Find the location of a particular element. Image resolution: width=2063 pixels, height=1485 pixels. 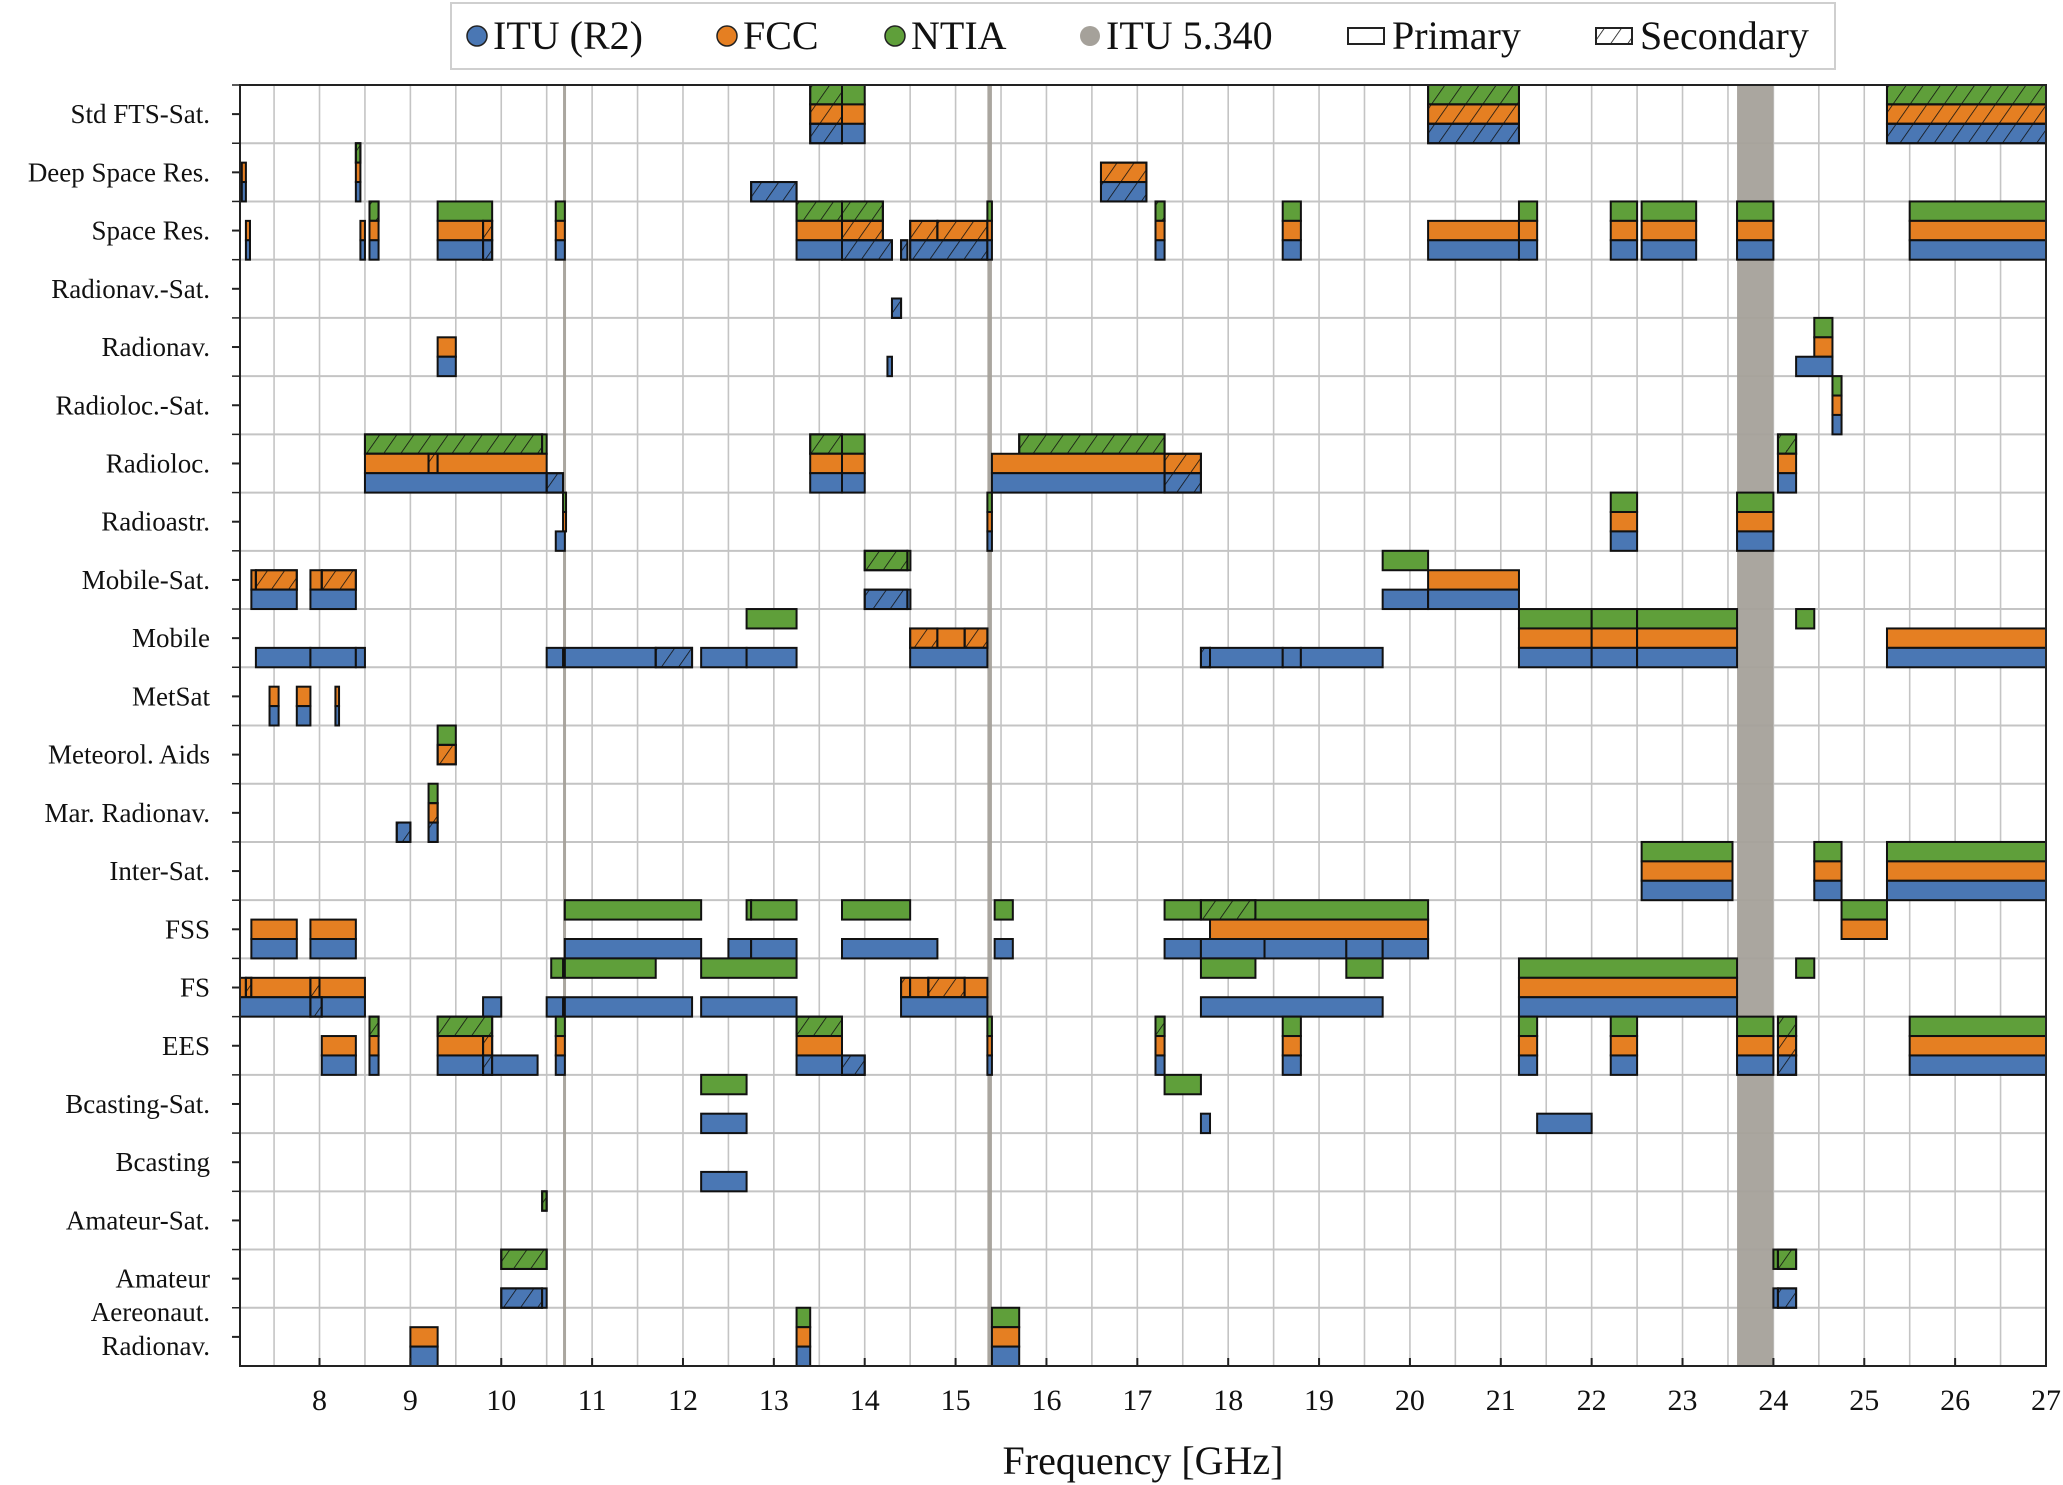

legend-label: NTIA is located at coordinates (959, 35).